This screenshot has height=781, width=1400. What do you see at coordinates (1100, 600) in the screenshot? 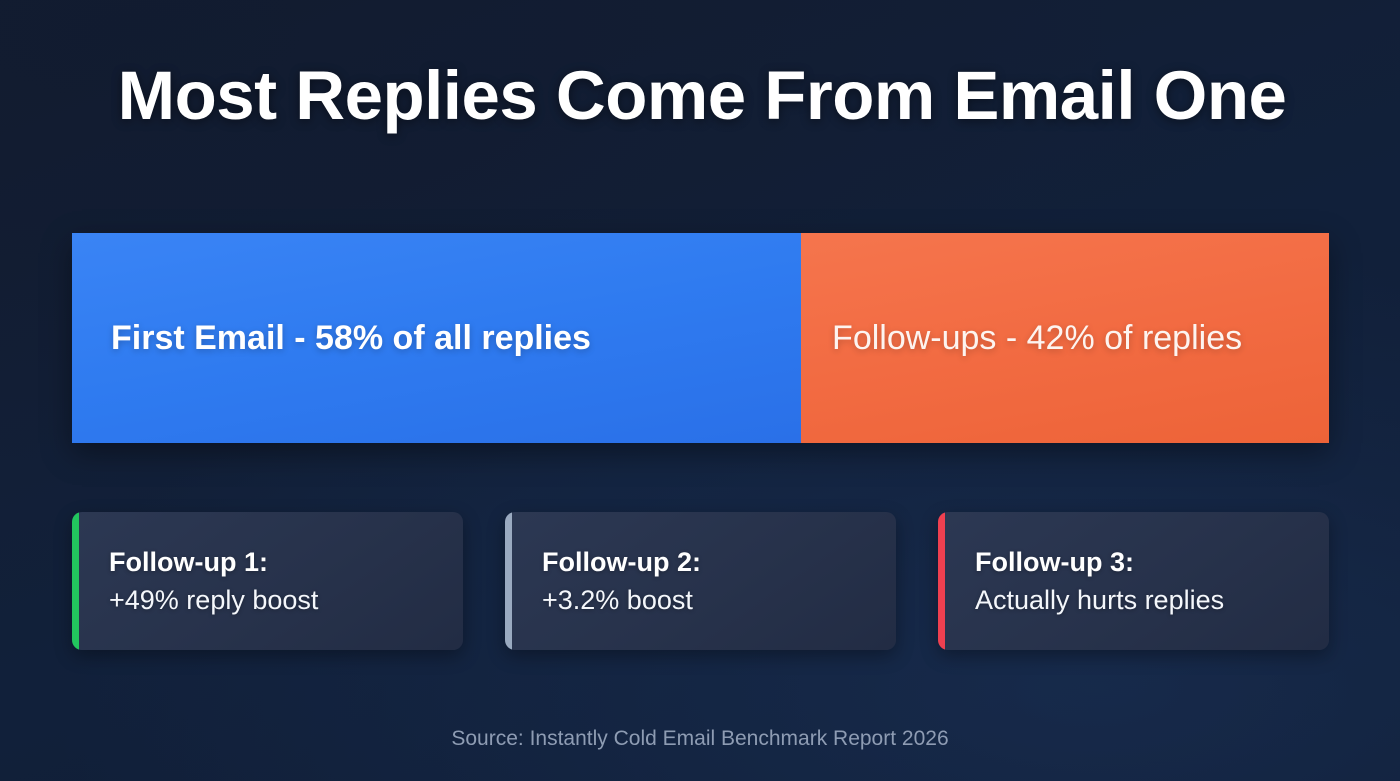
I see `follow-up-card-3-value: Actually hurts replies` at bounding box center [1100, 600].